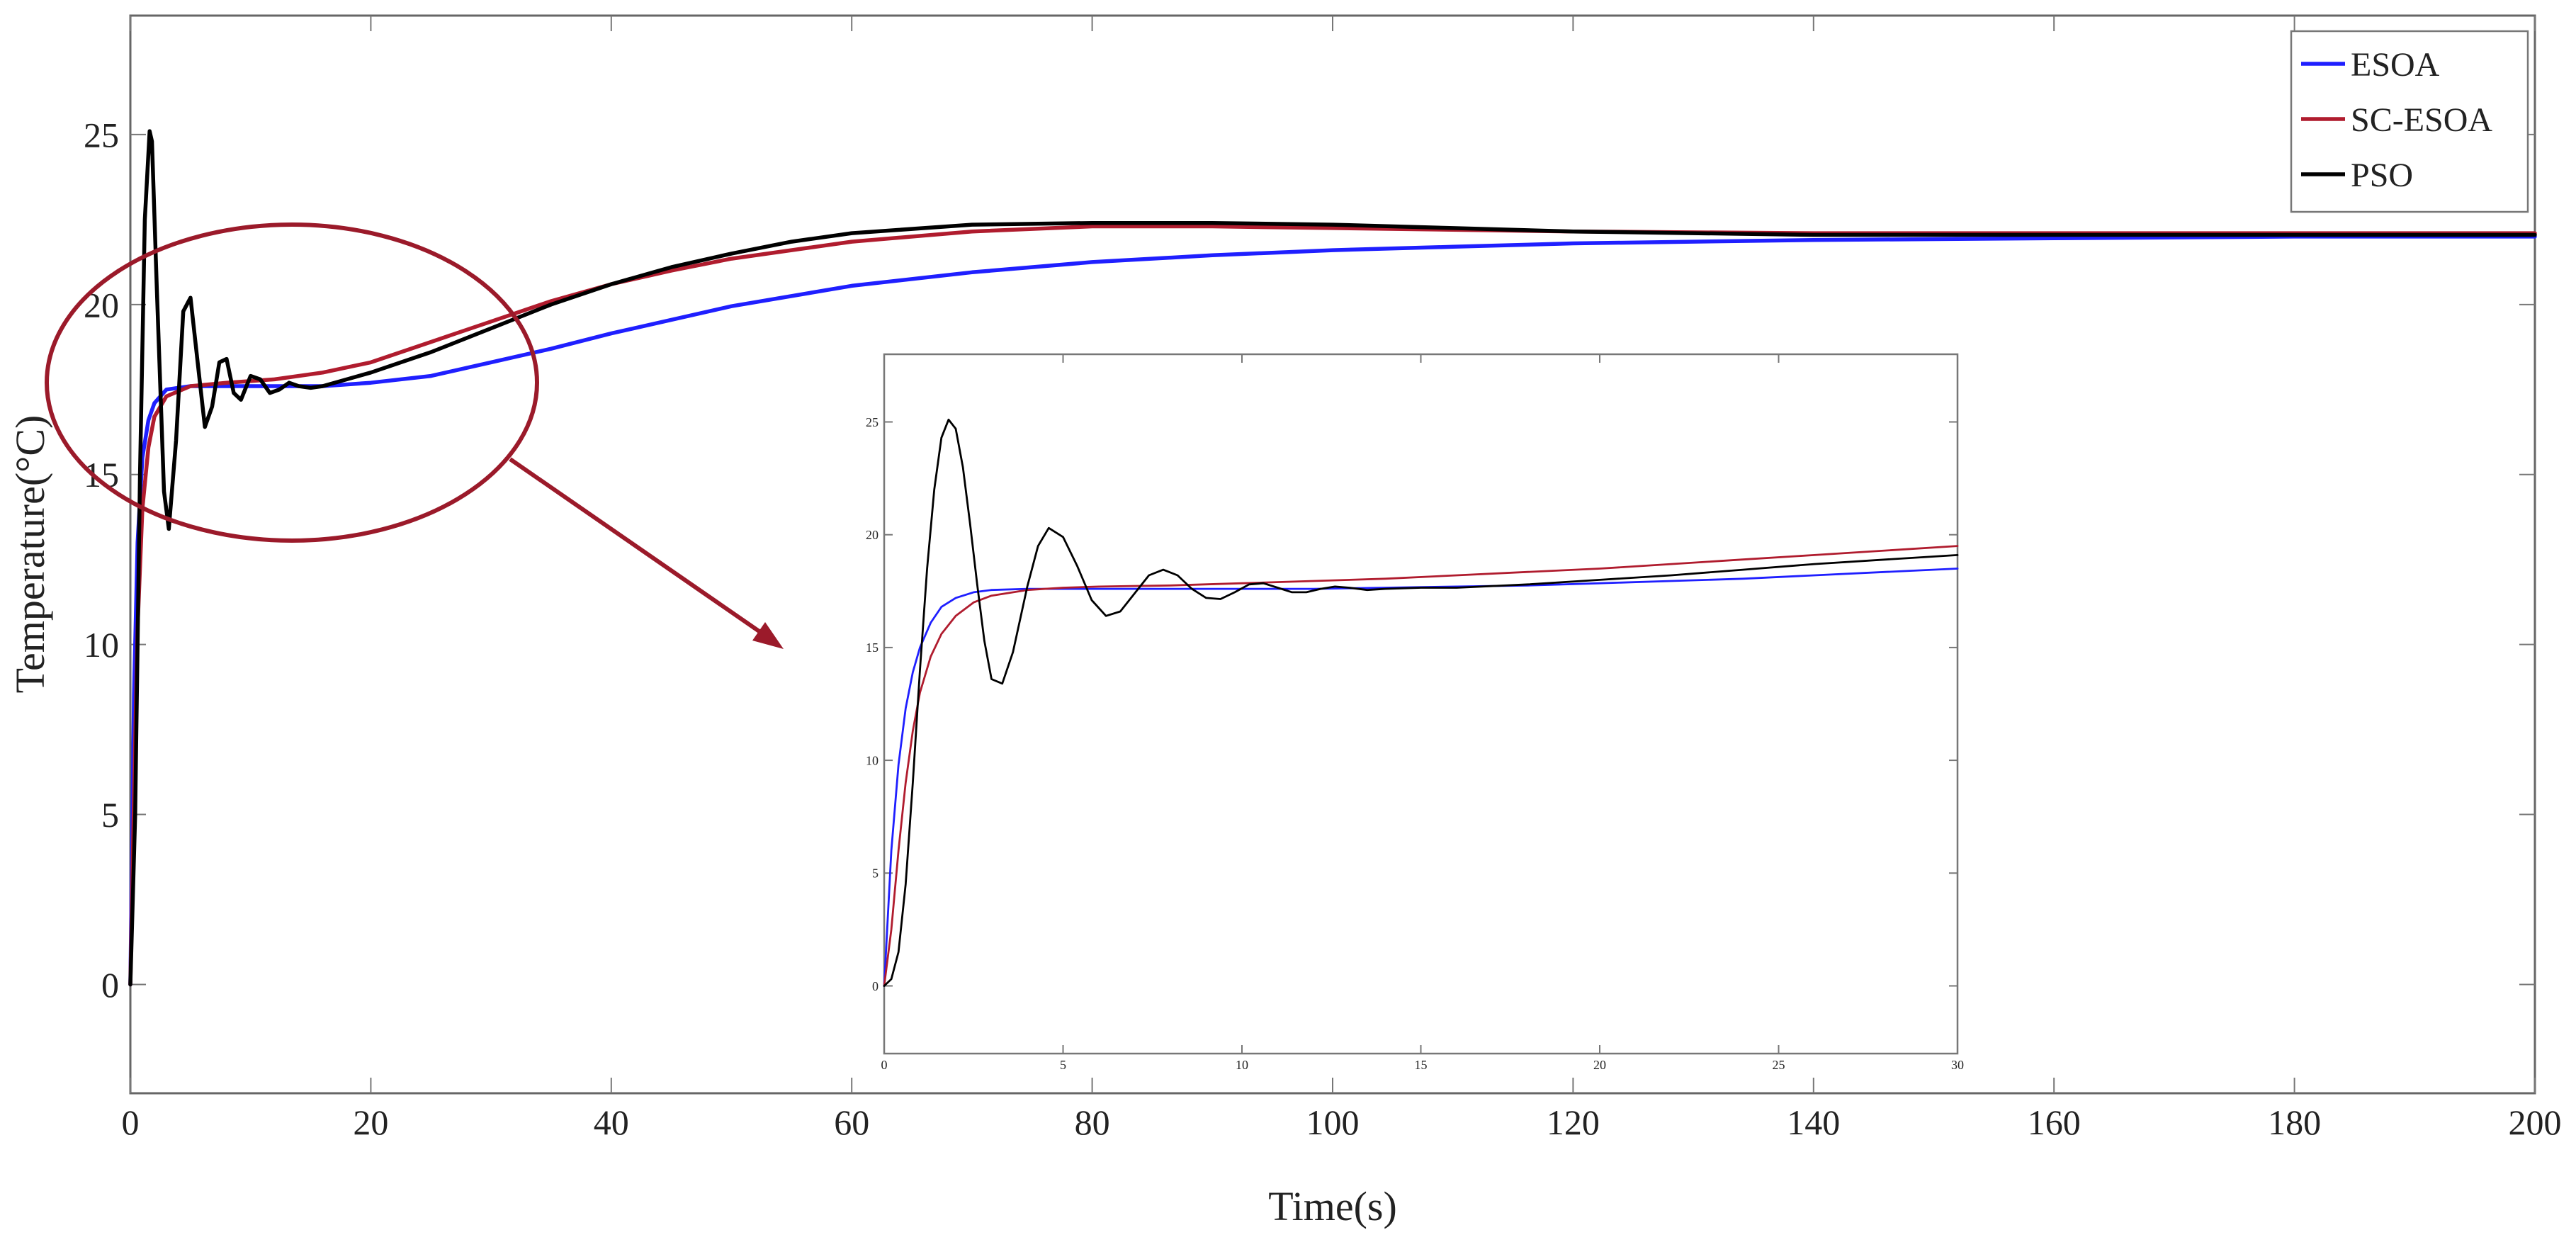 This screenshot has height=1247, width=2576. I want to click on main-x-tick-label: 180, so click(2294, 1122).